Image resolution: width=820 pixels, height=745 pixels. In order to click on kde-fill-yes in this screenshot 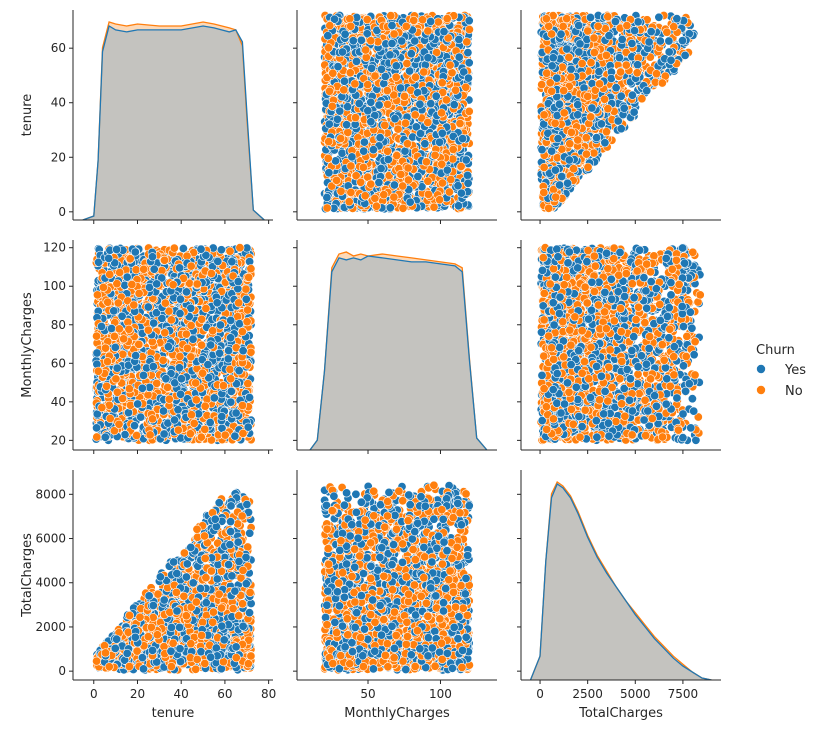, I will do `click(173, 123)`.